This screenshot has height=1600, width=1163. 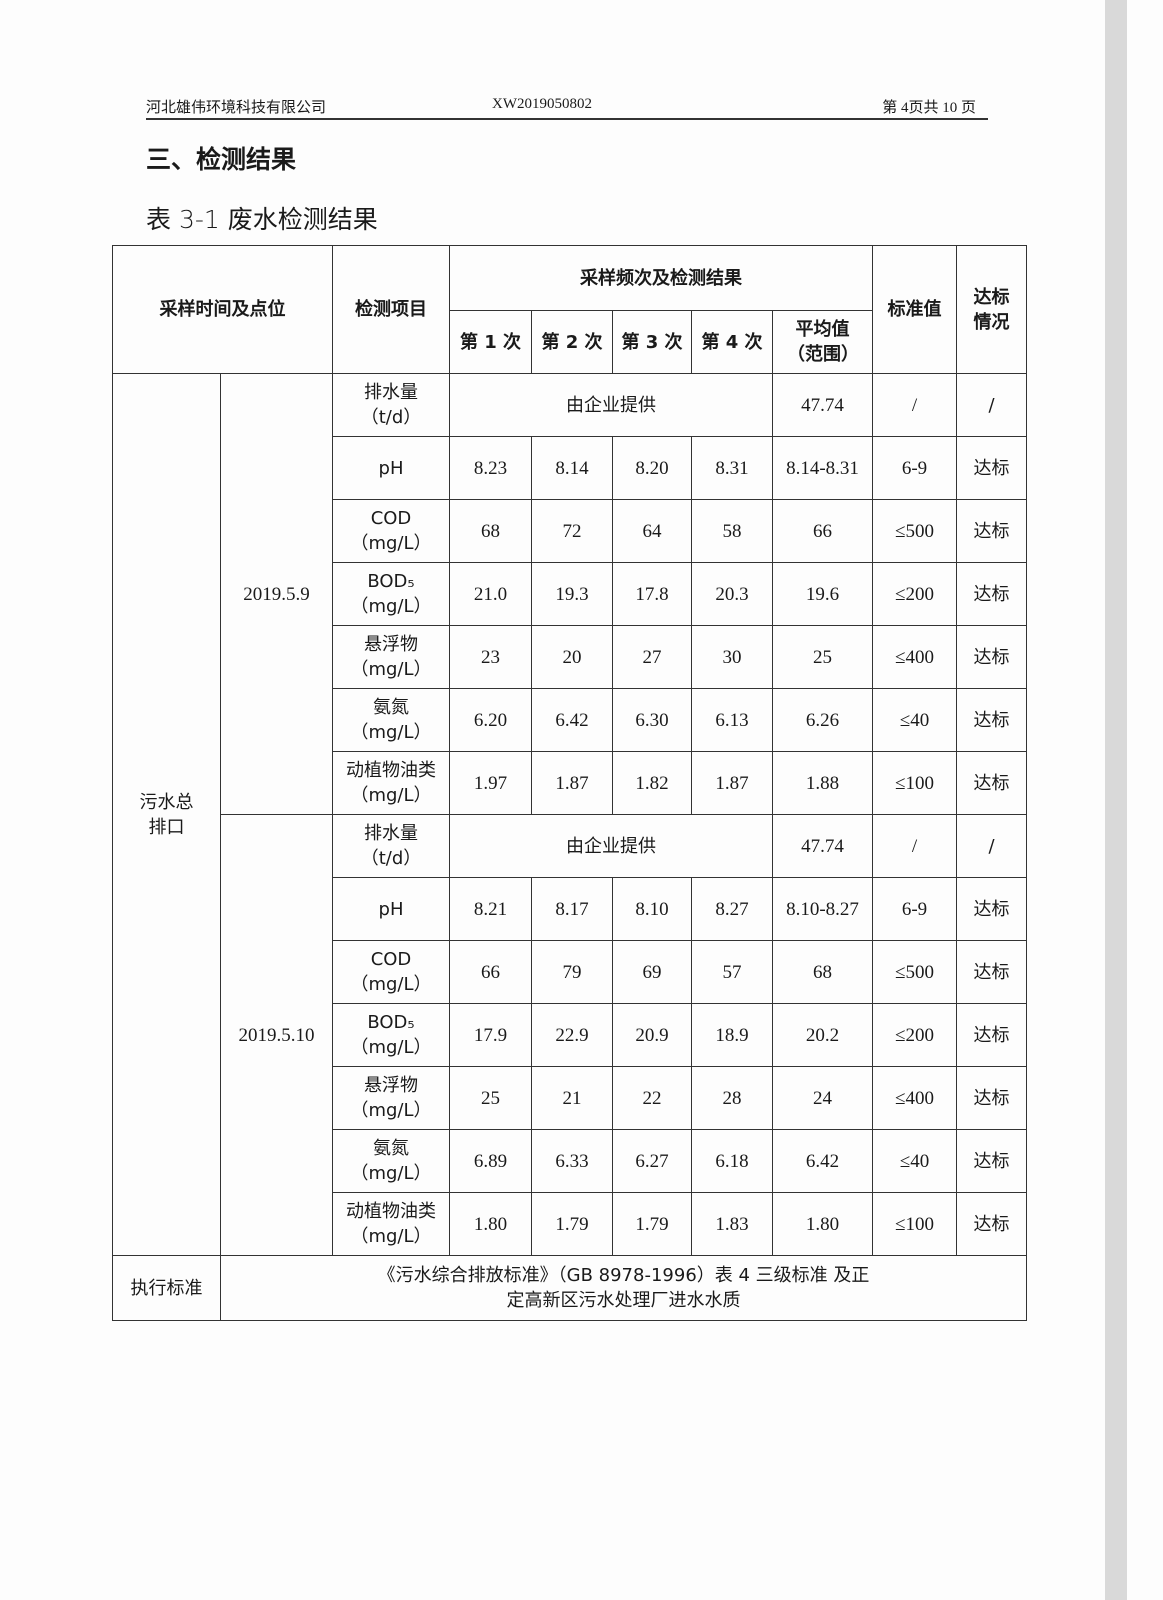 I want to click on value-cell-run-2: 6.42, so click(x=572, y=720).